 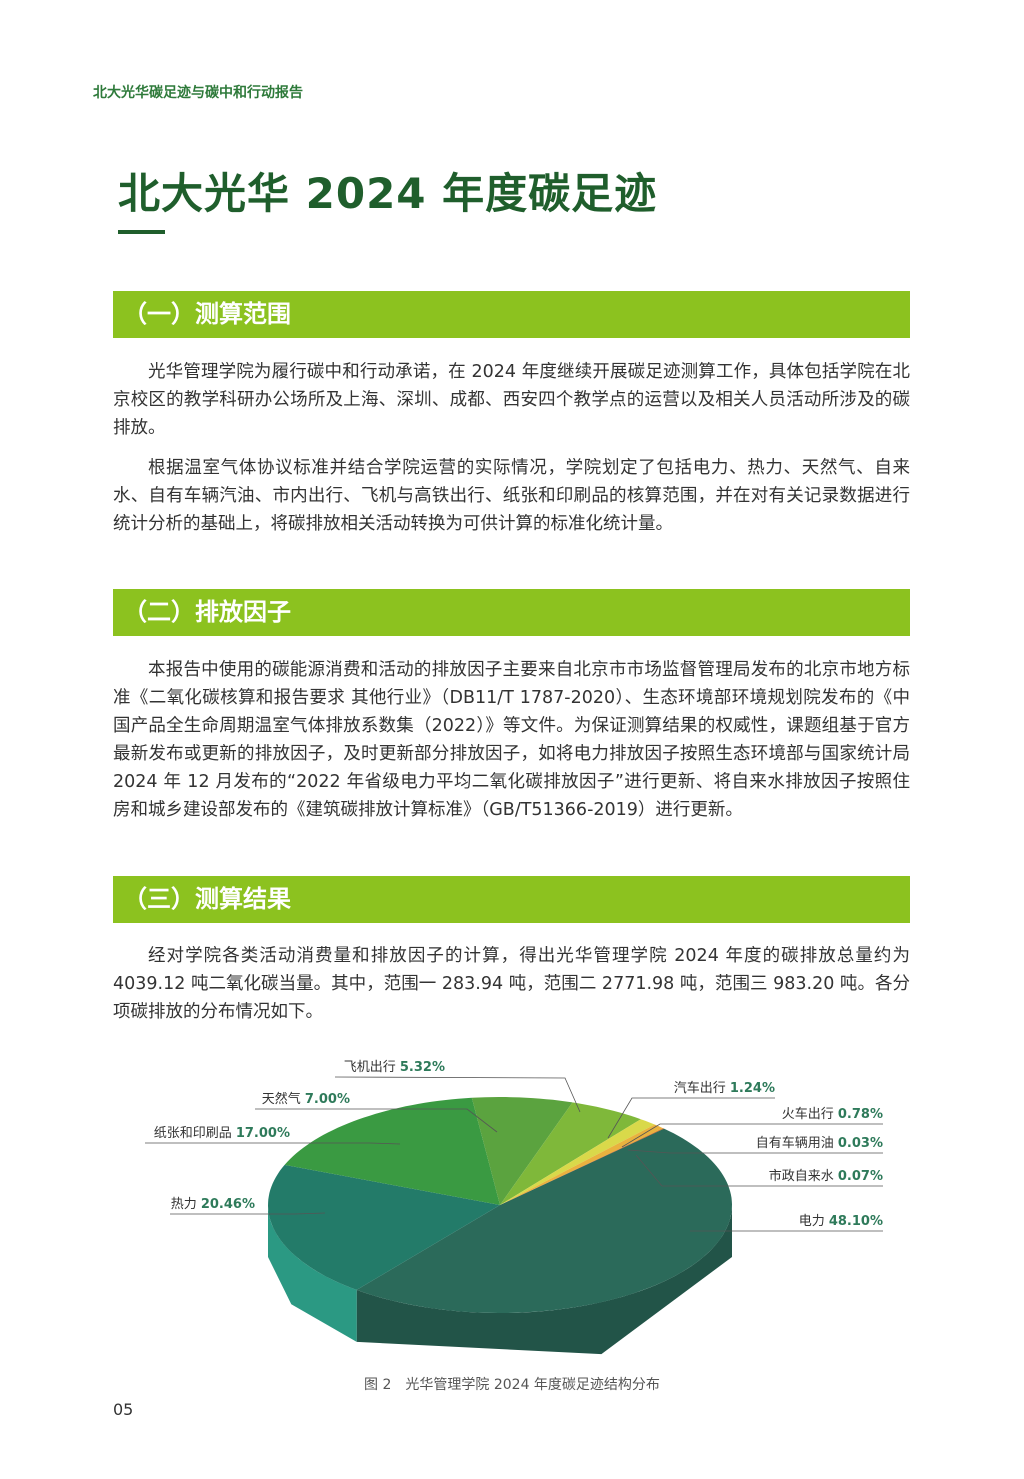 What do you see at coordinates (186, 1204) in the screenshot?
I see `slice-label-name: 热力` at bounding box center [186, 1204].